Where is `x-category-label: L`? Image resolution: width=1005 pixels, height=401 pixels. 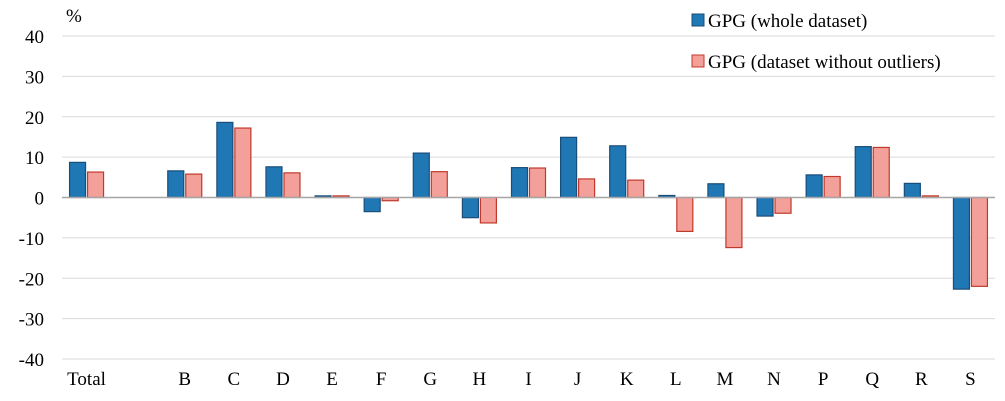
x-category-label: L is located at coordinates (676, 379).